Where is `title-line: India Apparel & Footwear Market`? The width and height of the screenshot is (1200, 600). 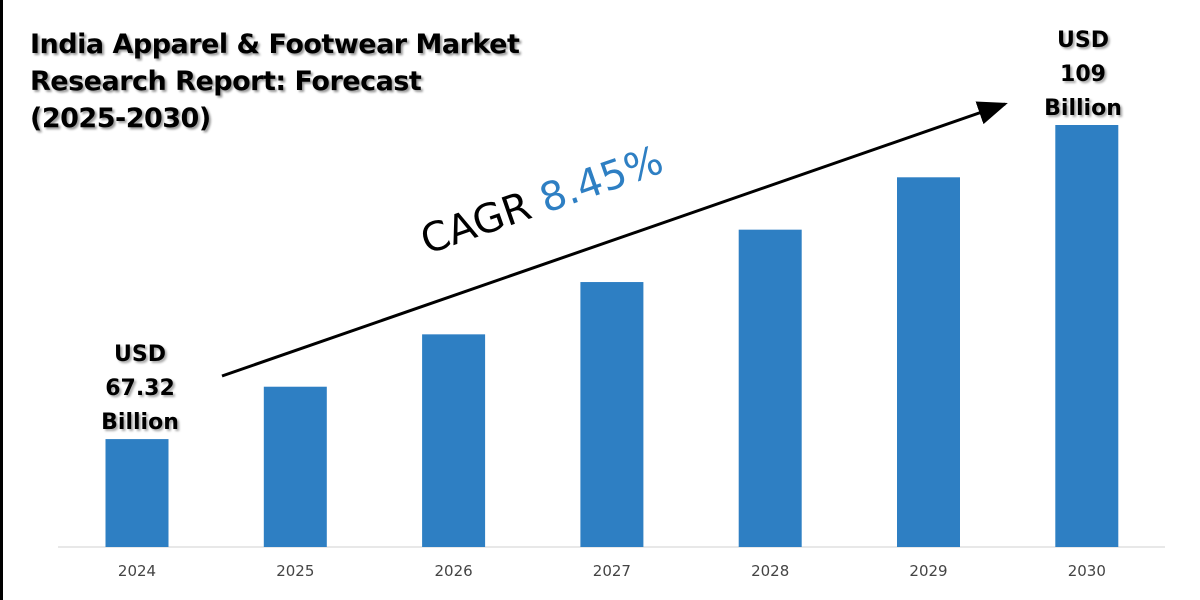 title-line: India Apparel & Footwear Market is located at coordinates (275, 44).